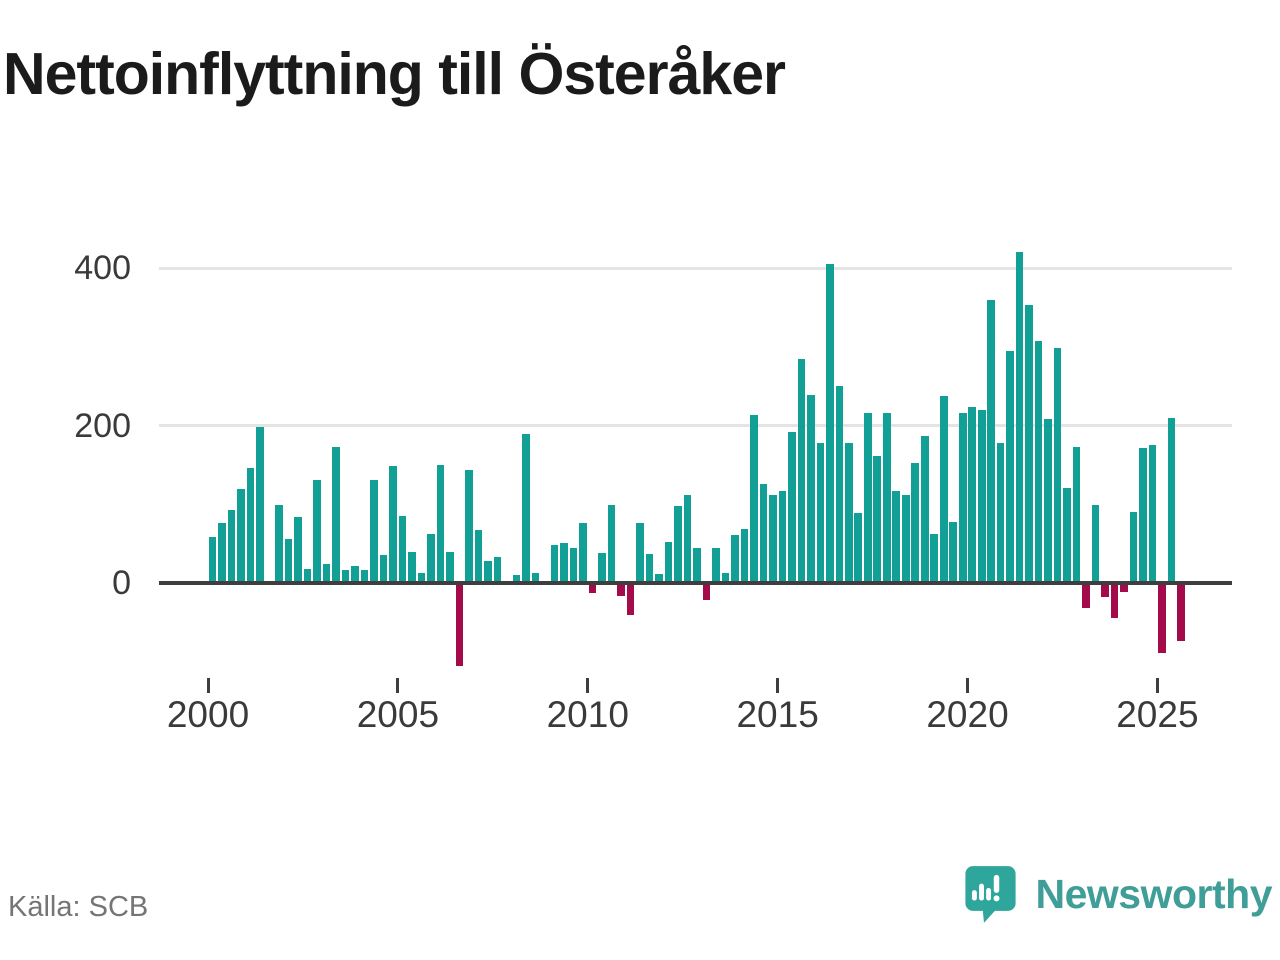 The height and width of the screenshot is (960, 1280). I want to click on bar-2014q3, so click(763, 533).